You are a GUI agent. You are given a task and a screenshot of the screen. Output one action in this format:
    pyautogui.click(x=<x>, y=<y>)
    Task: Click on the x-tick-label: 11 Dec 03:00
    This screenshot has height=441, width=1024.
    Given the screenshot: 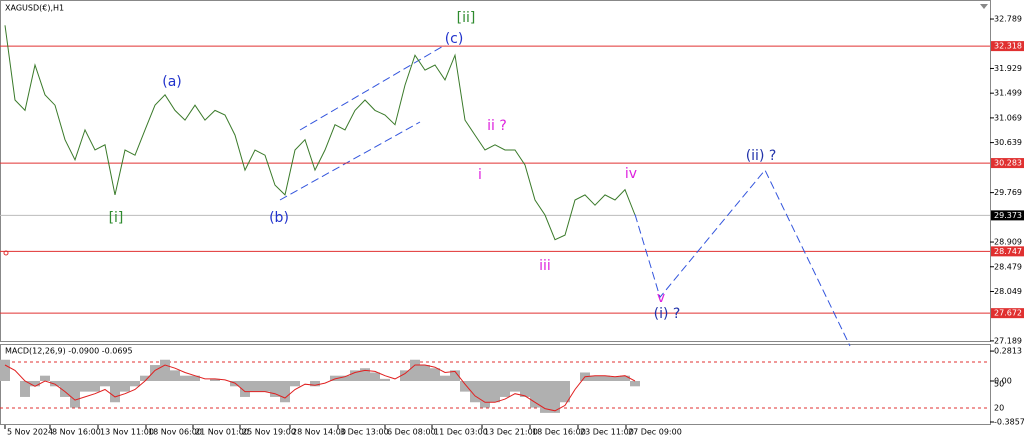 What is the action you would take?
    pyautogui.click(x=461, y=432)
    